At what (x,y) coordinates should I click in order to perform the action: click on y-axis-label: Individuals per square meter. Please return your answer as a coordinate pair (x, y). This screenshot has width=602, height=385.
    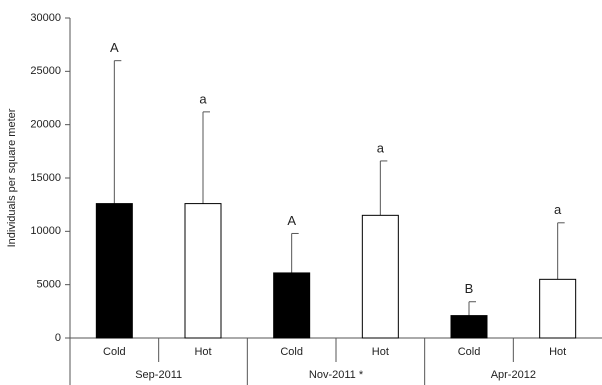
    Looking at the image, I should click on (12, 177).